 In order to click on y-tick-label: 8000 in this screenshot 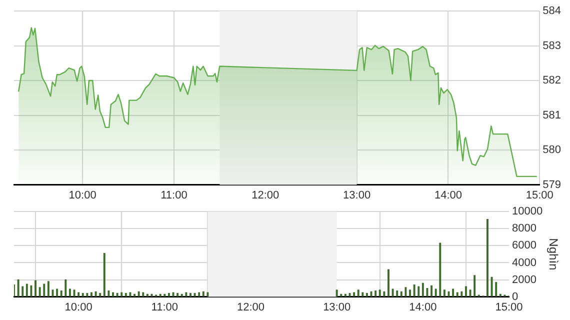, I will do `click(524, 228)`.